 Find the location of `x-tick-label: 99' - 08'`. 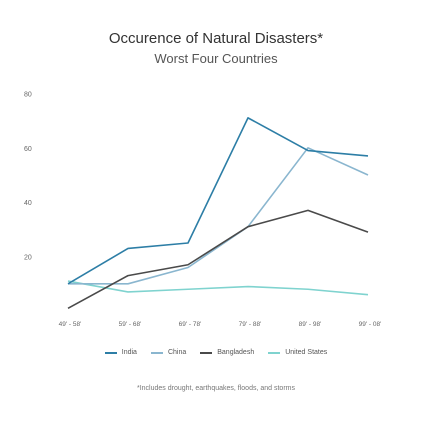

x-tick-label: 99' - 08' is located at coordinates (370, 324).